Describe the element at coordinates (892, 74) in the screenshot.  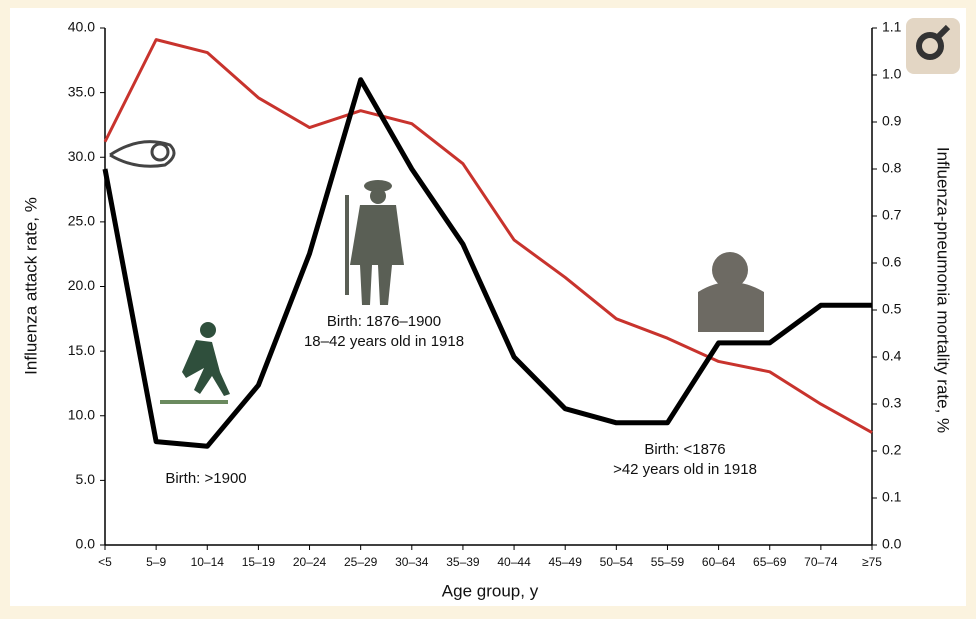
I see `y2-tick-label: 1.0` at that location.